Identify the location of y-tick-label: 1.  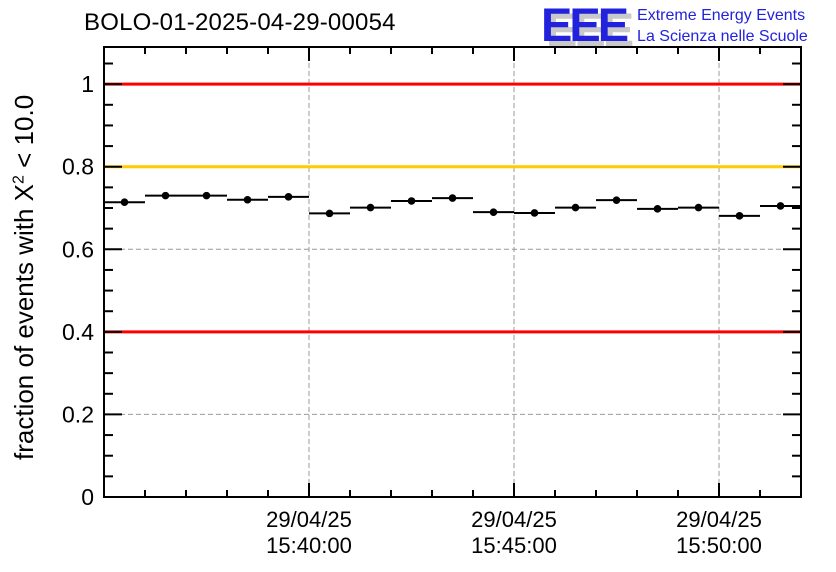
(87, 84).